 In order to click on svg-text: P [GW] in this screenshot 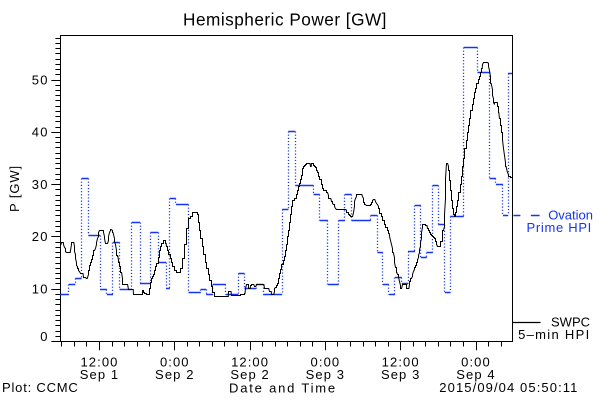, I will do `click(14, 188)`.